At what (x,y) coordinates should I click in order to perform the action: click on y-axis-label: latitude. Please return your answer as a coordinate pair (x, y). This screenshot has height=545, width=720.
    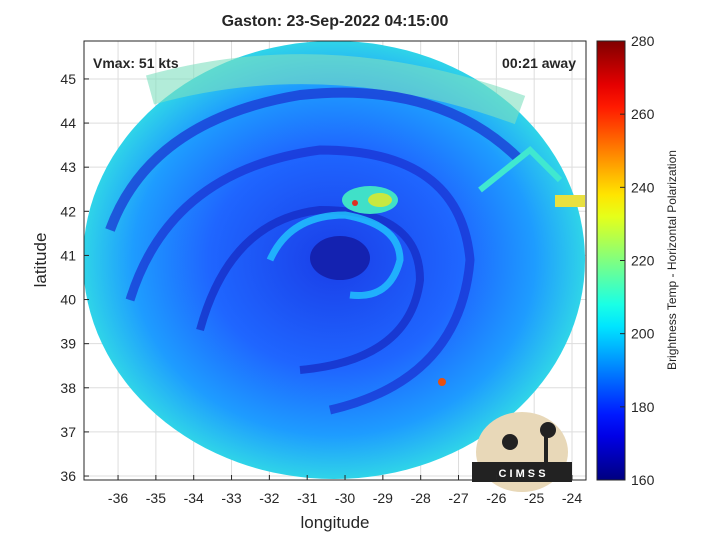
    Looking at the image, I should click on (40, 260).